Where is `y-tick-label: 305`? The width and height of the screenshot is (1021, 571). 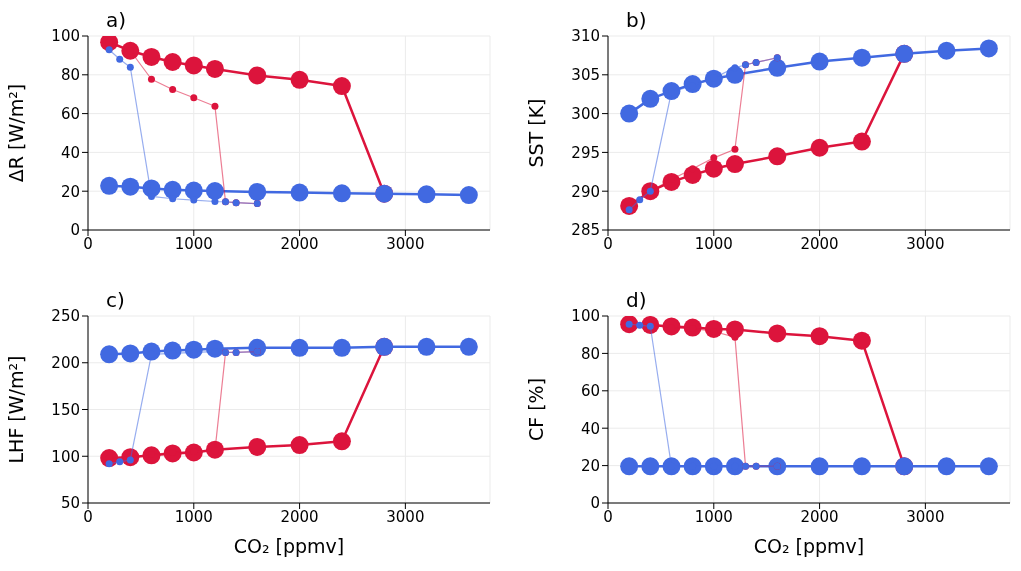
y-tick-label: 305 is located at coordinates (585, 75).